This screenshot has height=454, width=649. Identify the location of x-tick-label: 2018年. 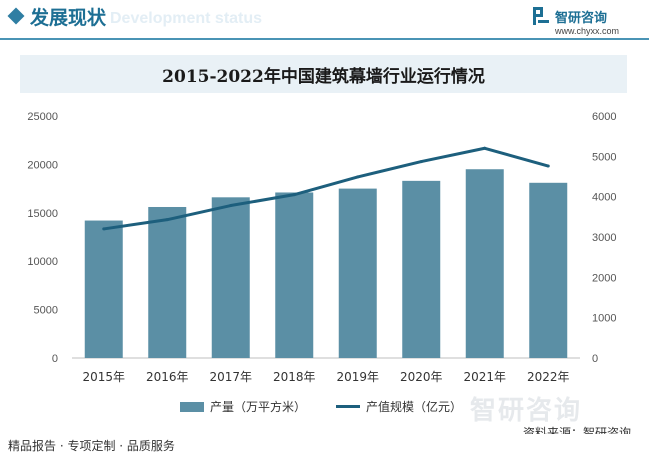
(294, 377).